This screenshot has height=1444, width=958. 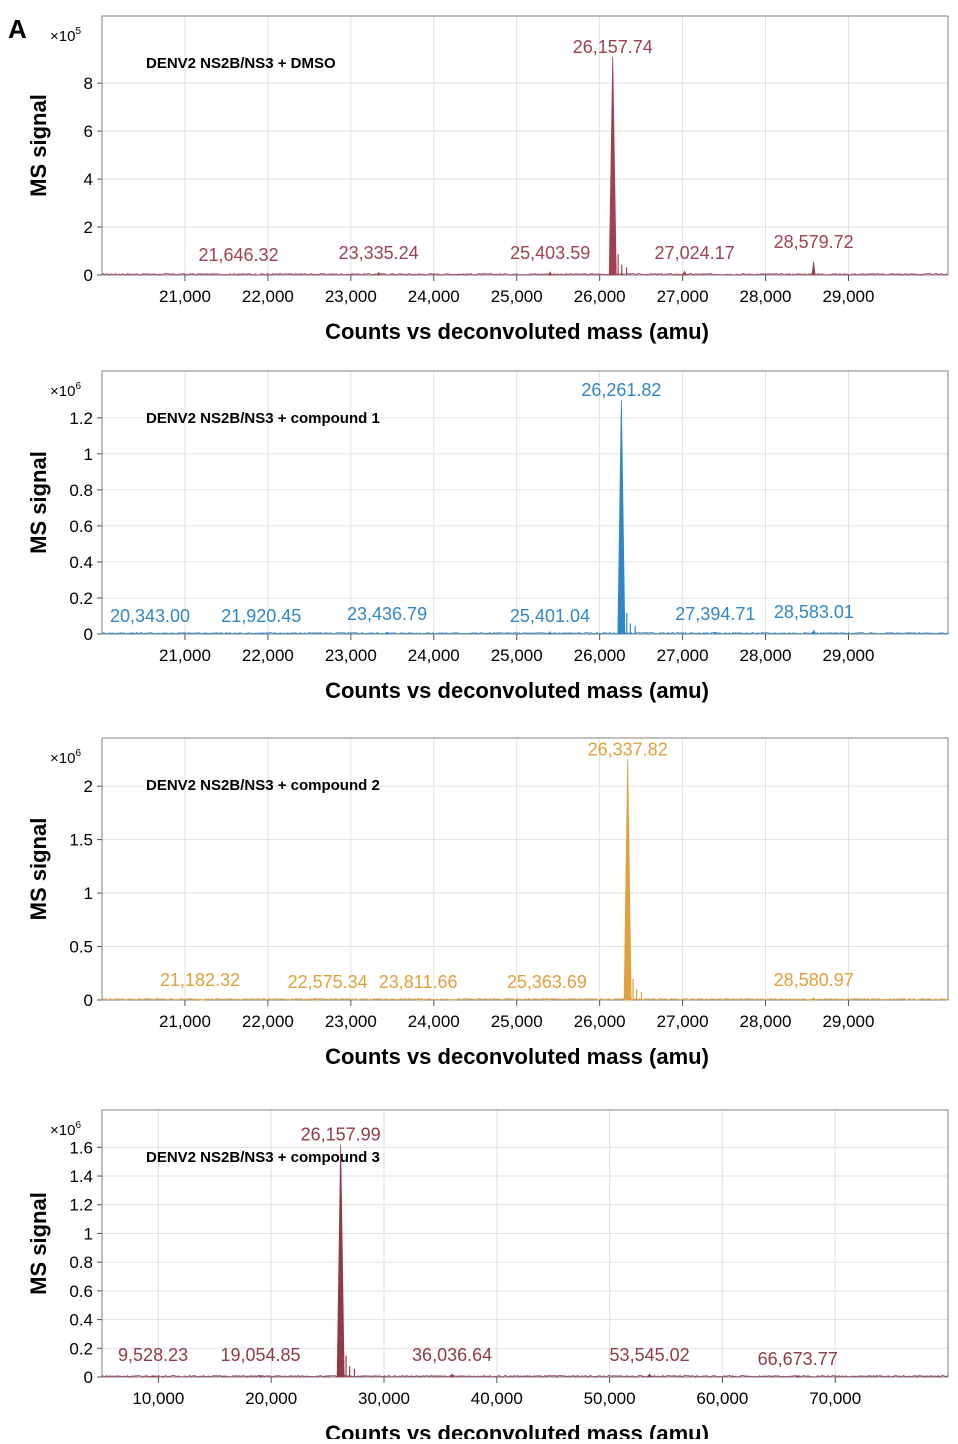 What do you see at coordinates (81, 1147) in the screenshot?
I see `y-tick-label: 1.6` at bounding box center [81, 1147].